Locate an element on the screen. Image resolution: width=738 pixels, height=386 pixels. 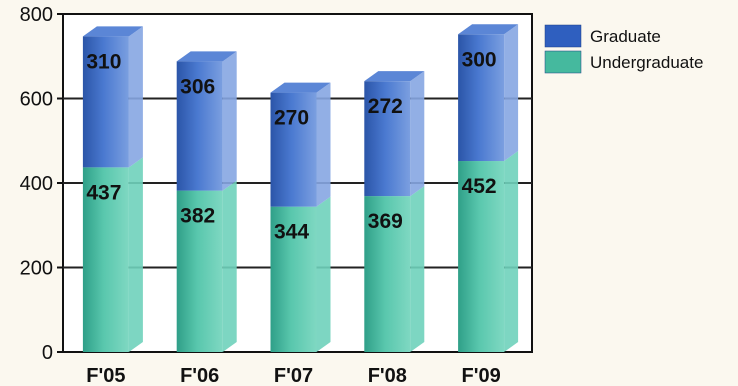
y-axis: 0 200 400 600 800 is located at coordinates (41, 184).